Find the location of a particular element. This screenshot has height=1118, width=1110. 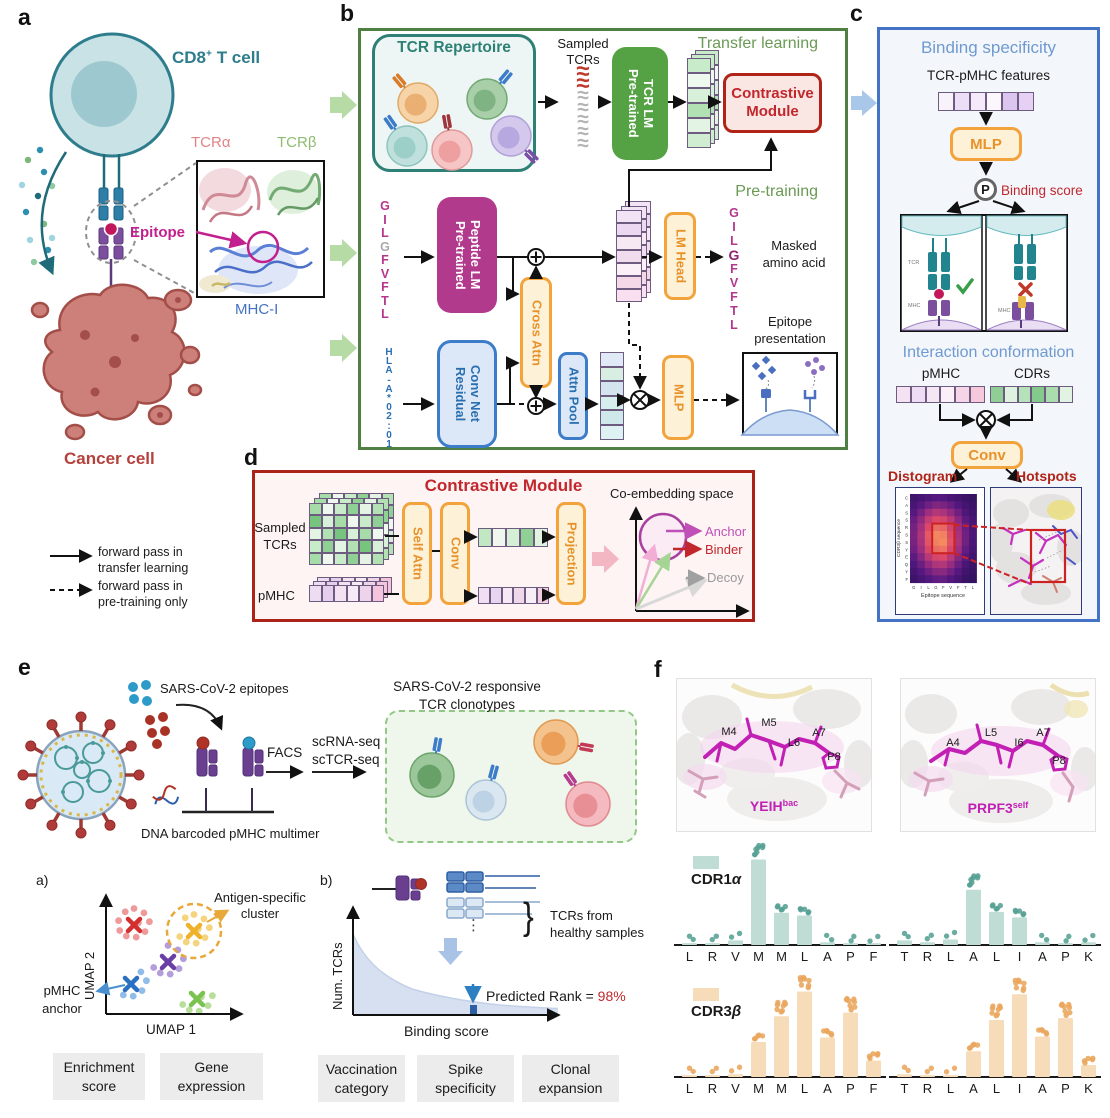

epitope-presentation-label: Epitope presentation is located at coordinates (790, 330).